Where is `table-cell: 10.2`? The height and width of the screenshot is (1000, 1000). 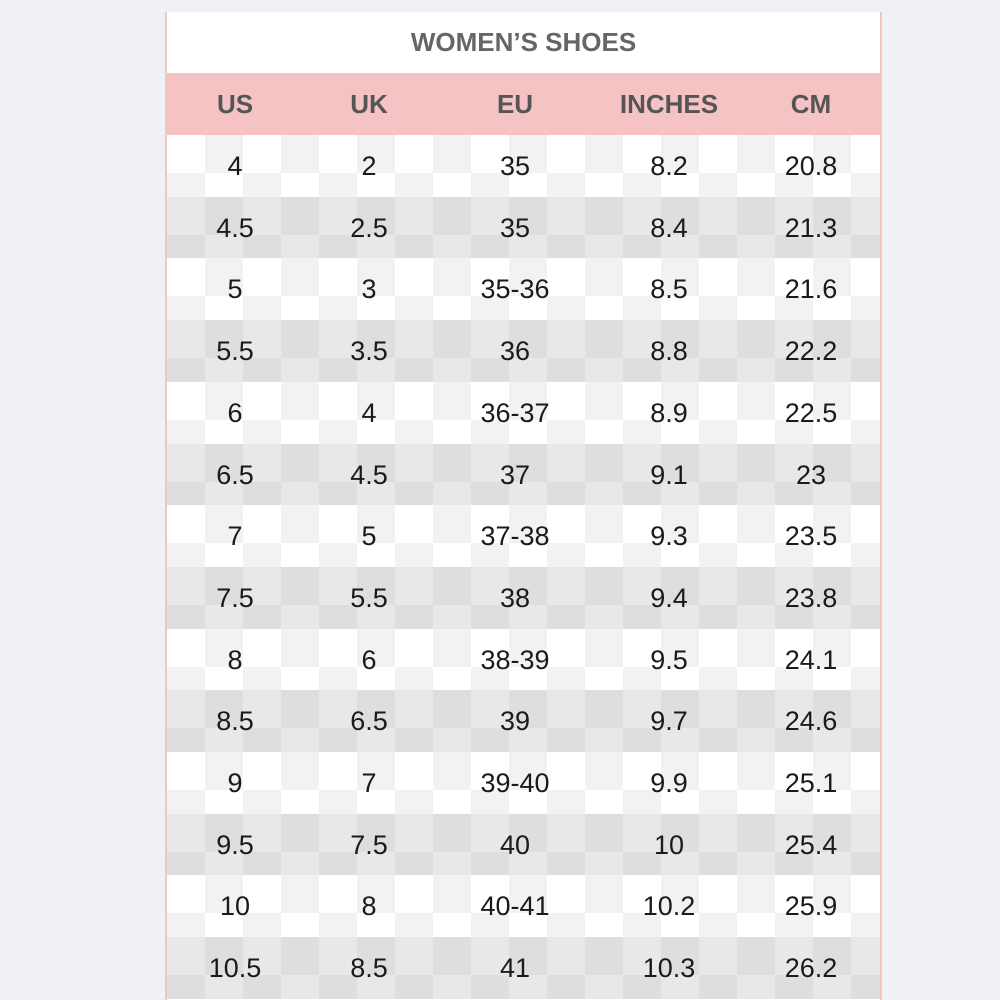 table-cell: 10.2 is located at coordinates (669, 906).